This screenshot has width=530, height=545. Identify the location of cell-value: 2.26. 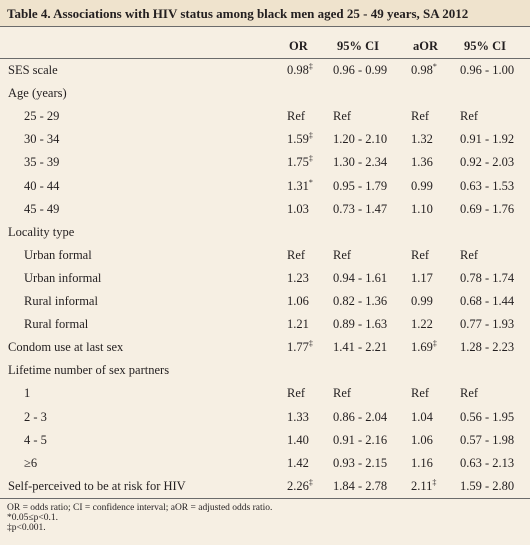
(298, 485).